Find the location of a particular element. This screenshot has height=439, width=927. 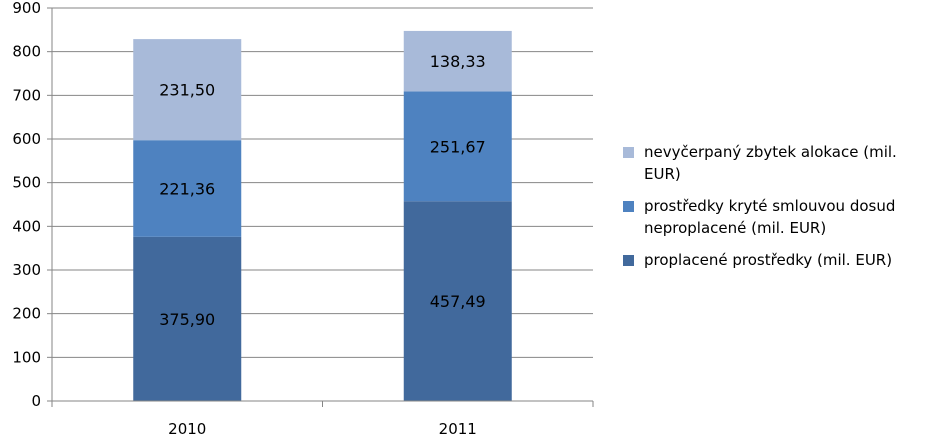

legend-label: proplacené prostředky (mil. EUR) is located at coordinates (768, 260).